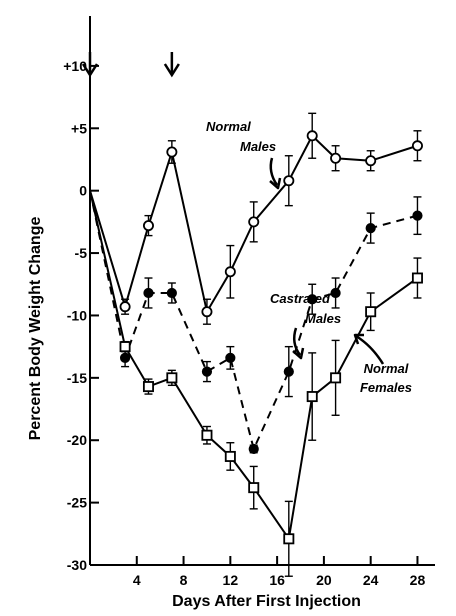  I want to click on x-tick-label: 16, so click(277, 580).